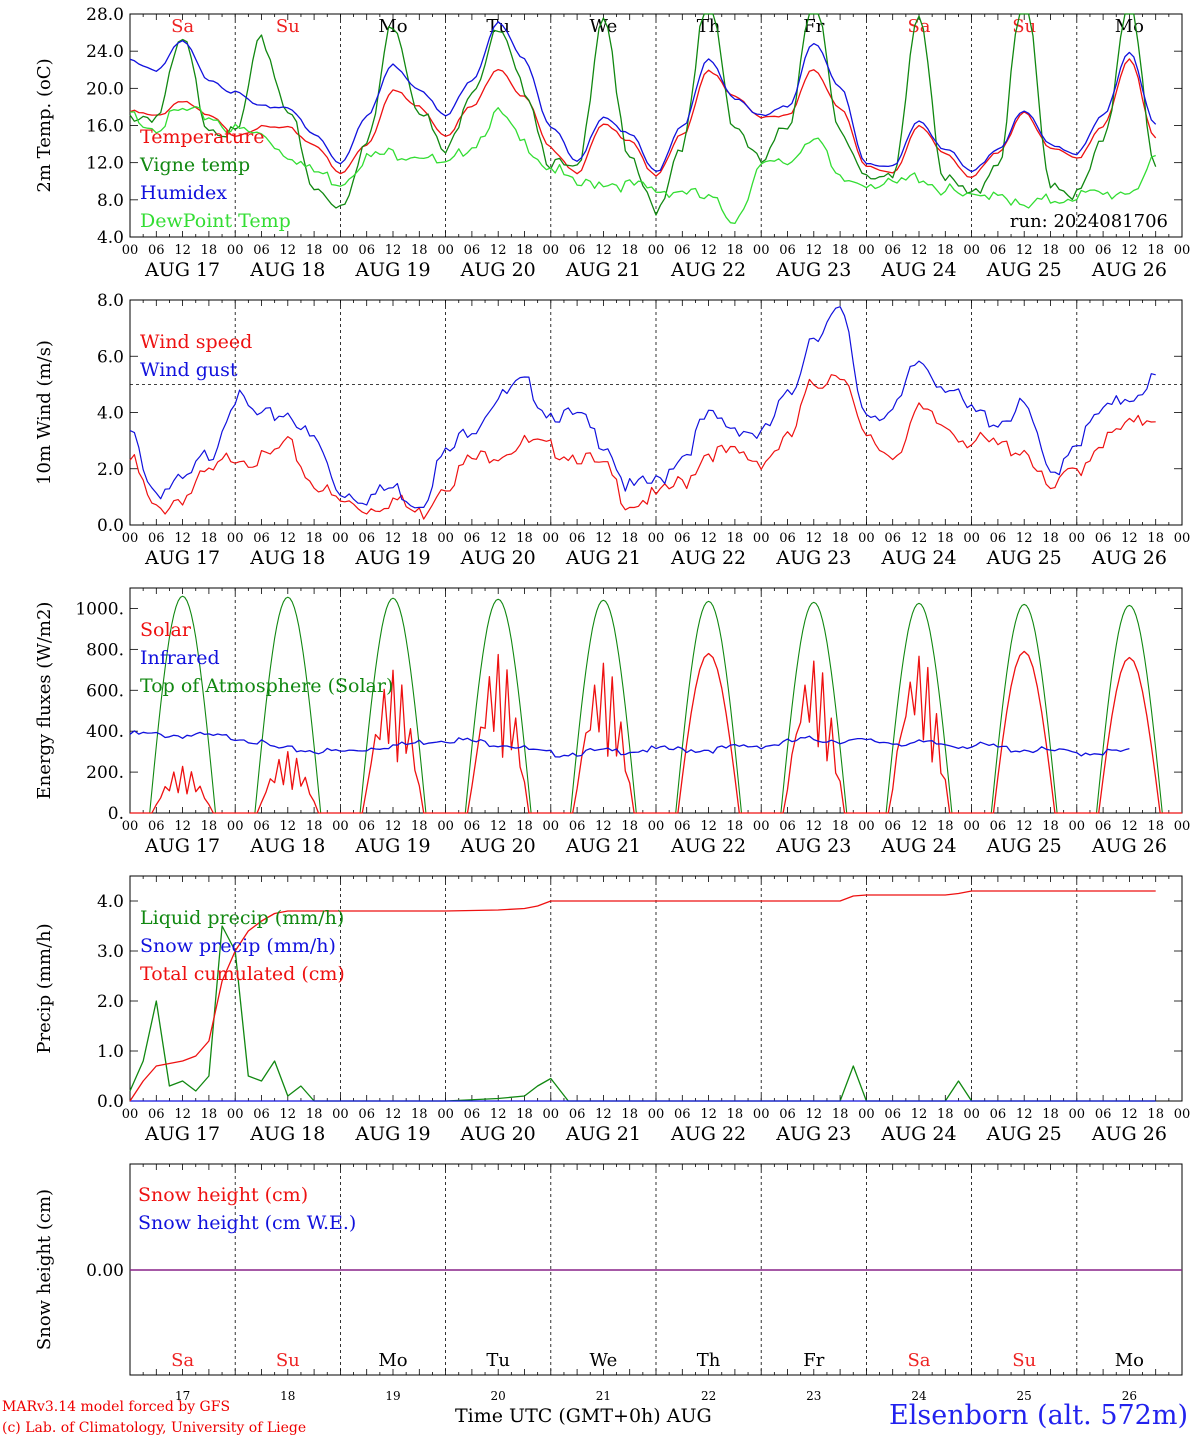 Image resolution: width=1194 pixels, height=1440 pixels. Describe the element at coordinates (247, 1223) in the screenshot. I see `legend-snow-height-cm-w-e: Snow height (cm W.E.)` at that location.